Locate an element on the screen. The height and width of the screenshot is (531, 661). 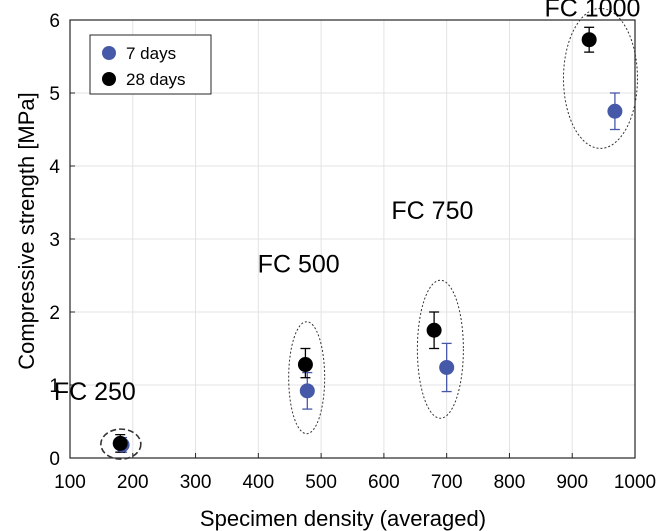
y-tick-label: 4 is located at coordinates (54, 167).